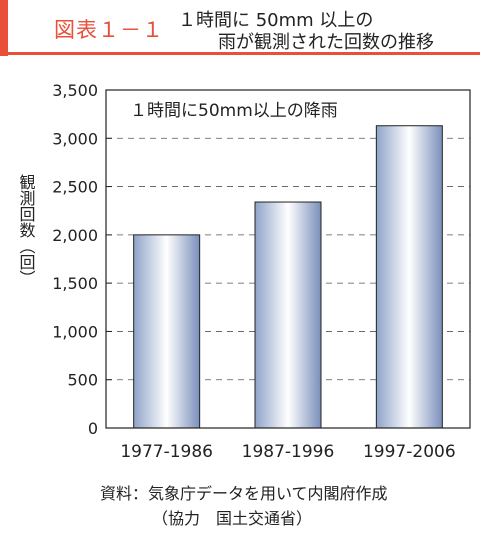 This screenshot has width=480, height=537. Describe the element at coordinates (166, 452) in the screenshot. I see `x-tick-label: 1977-1986` at that location.